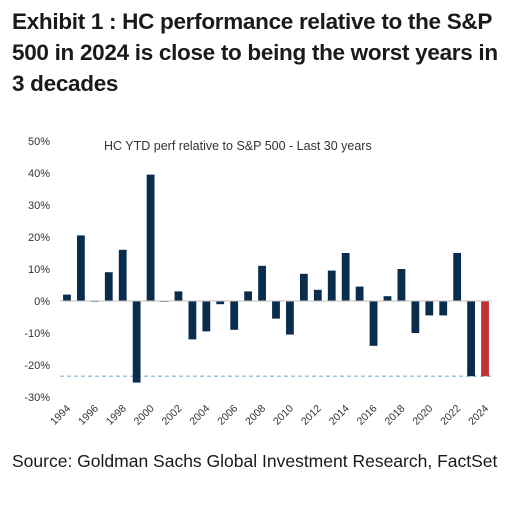 This screenshot has height=509, width=512. Describe the element at coordinates (311, 415) in the screenshot. I see `x-tick-label: 2012` at that location.